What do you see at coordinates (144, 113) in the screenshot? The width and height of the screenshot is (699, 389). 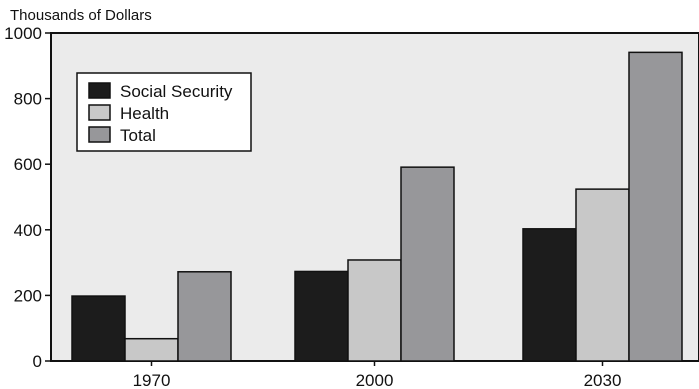 I see `legend-label: Health` at bounding box center [144, 113].